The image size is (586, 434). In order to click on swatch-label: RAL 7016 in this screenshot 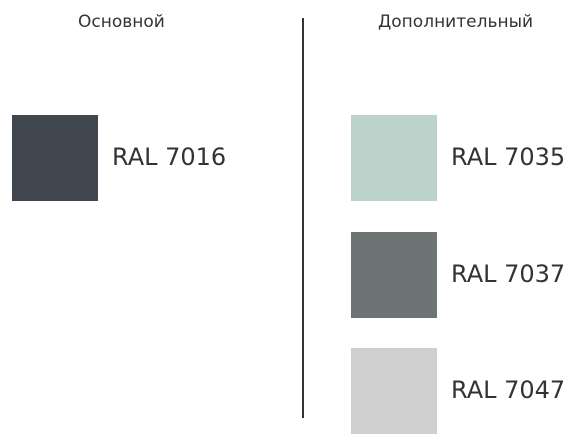, I will do `click(169, 157)`.